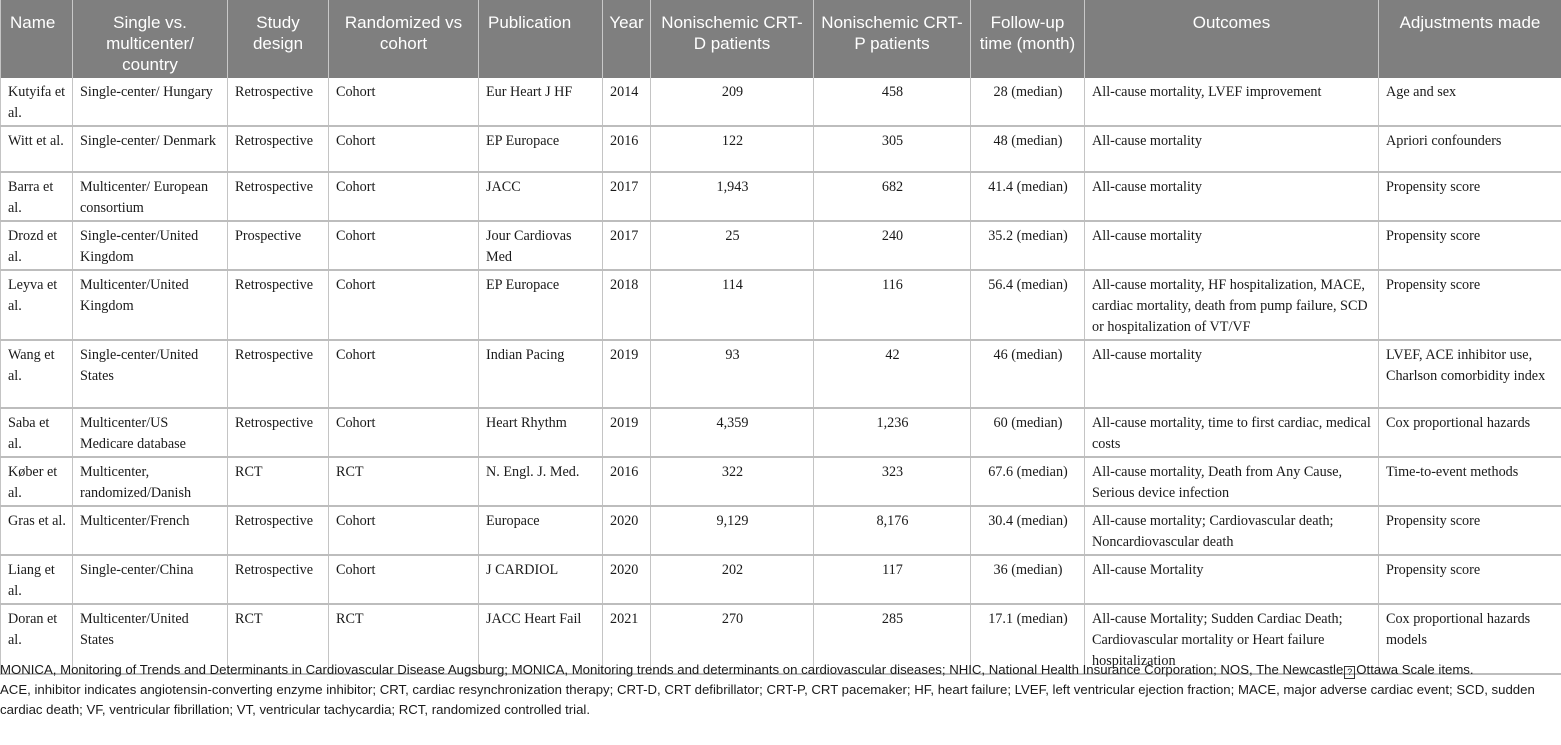 This screenshot has height=745, width=1561. I want to click on cell-name: Kutyifa et al., so click(36, 102).